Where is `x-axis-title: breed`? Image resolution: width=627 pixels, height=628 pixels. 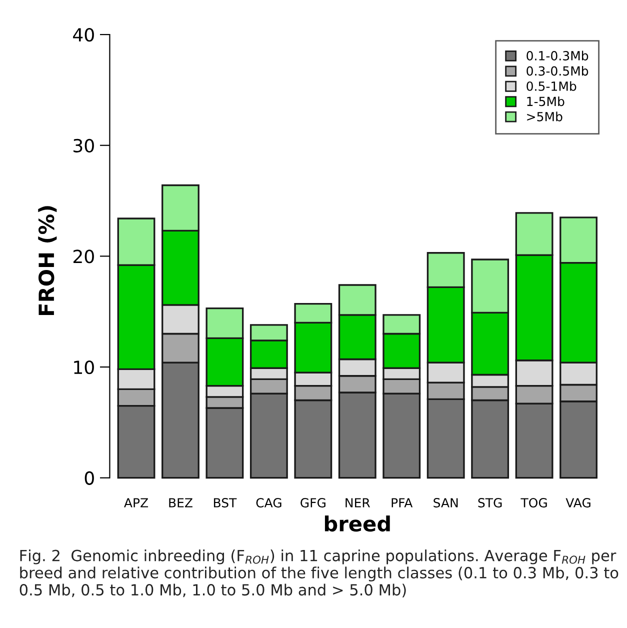
x-axis-title: breed is located at coordinates (357, 523).